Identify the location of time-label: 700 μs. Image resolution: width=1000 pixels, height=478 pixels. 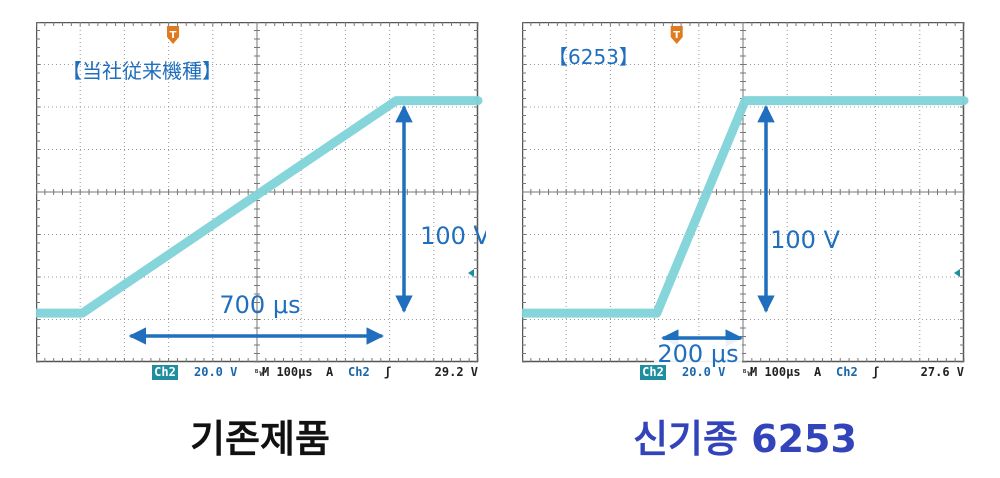
(259, 305).